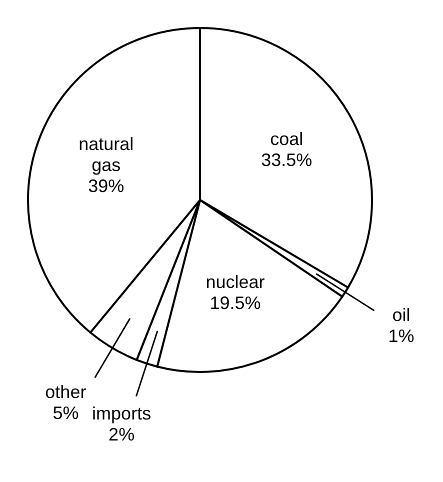 This screenshot has height=482, width=443. I want to click on slice-label: oil, so click(401, 315).